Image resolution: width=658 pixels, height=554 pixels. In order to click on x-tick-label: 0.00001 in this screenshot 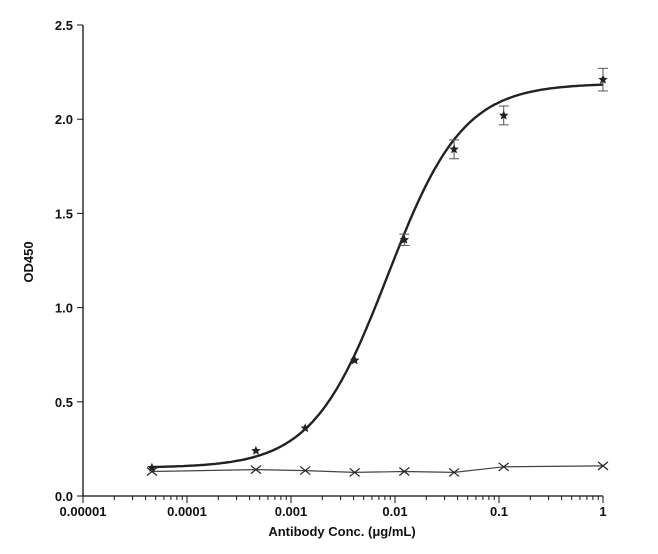, I will do `click(83, 511)`.